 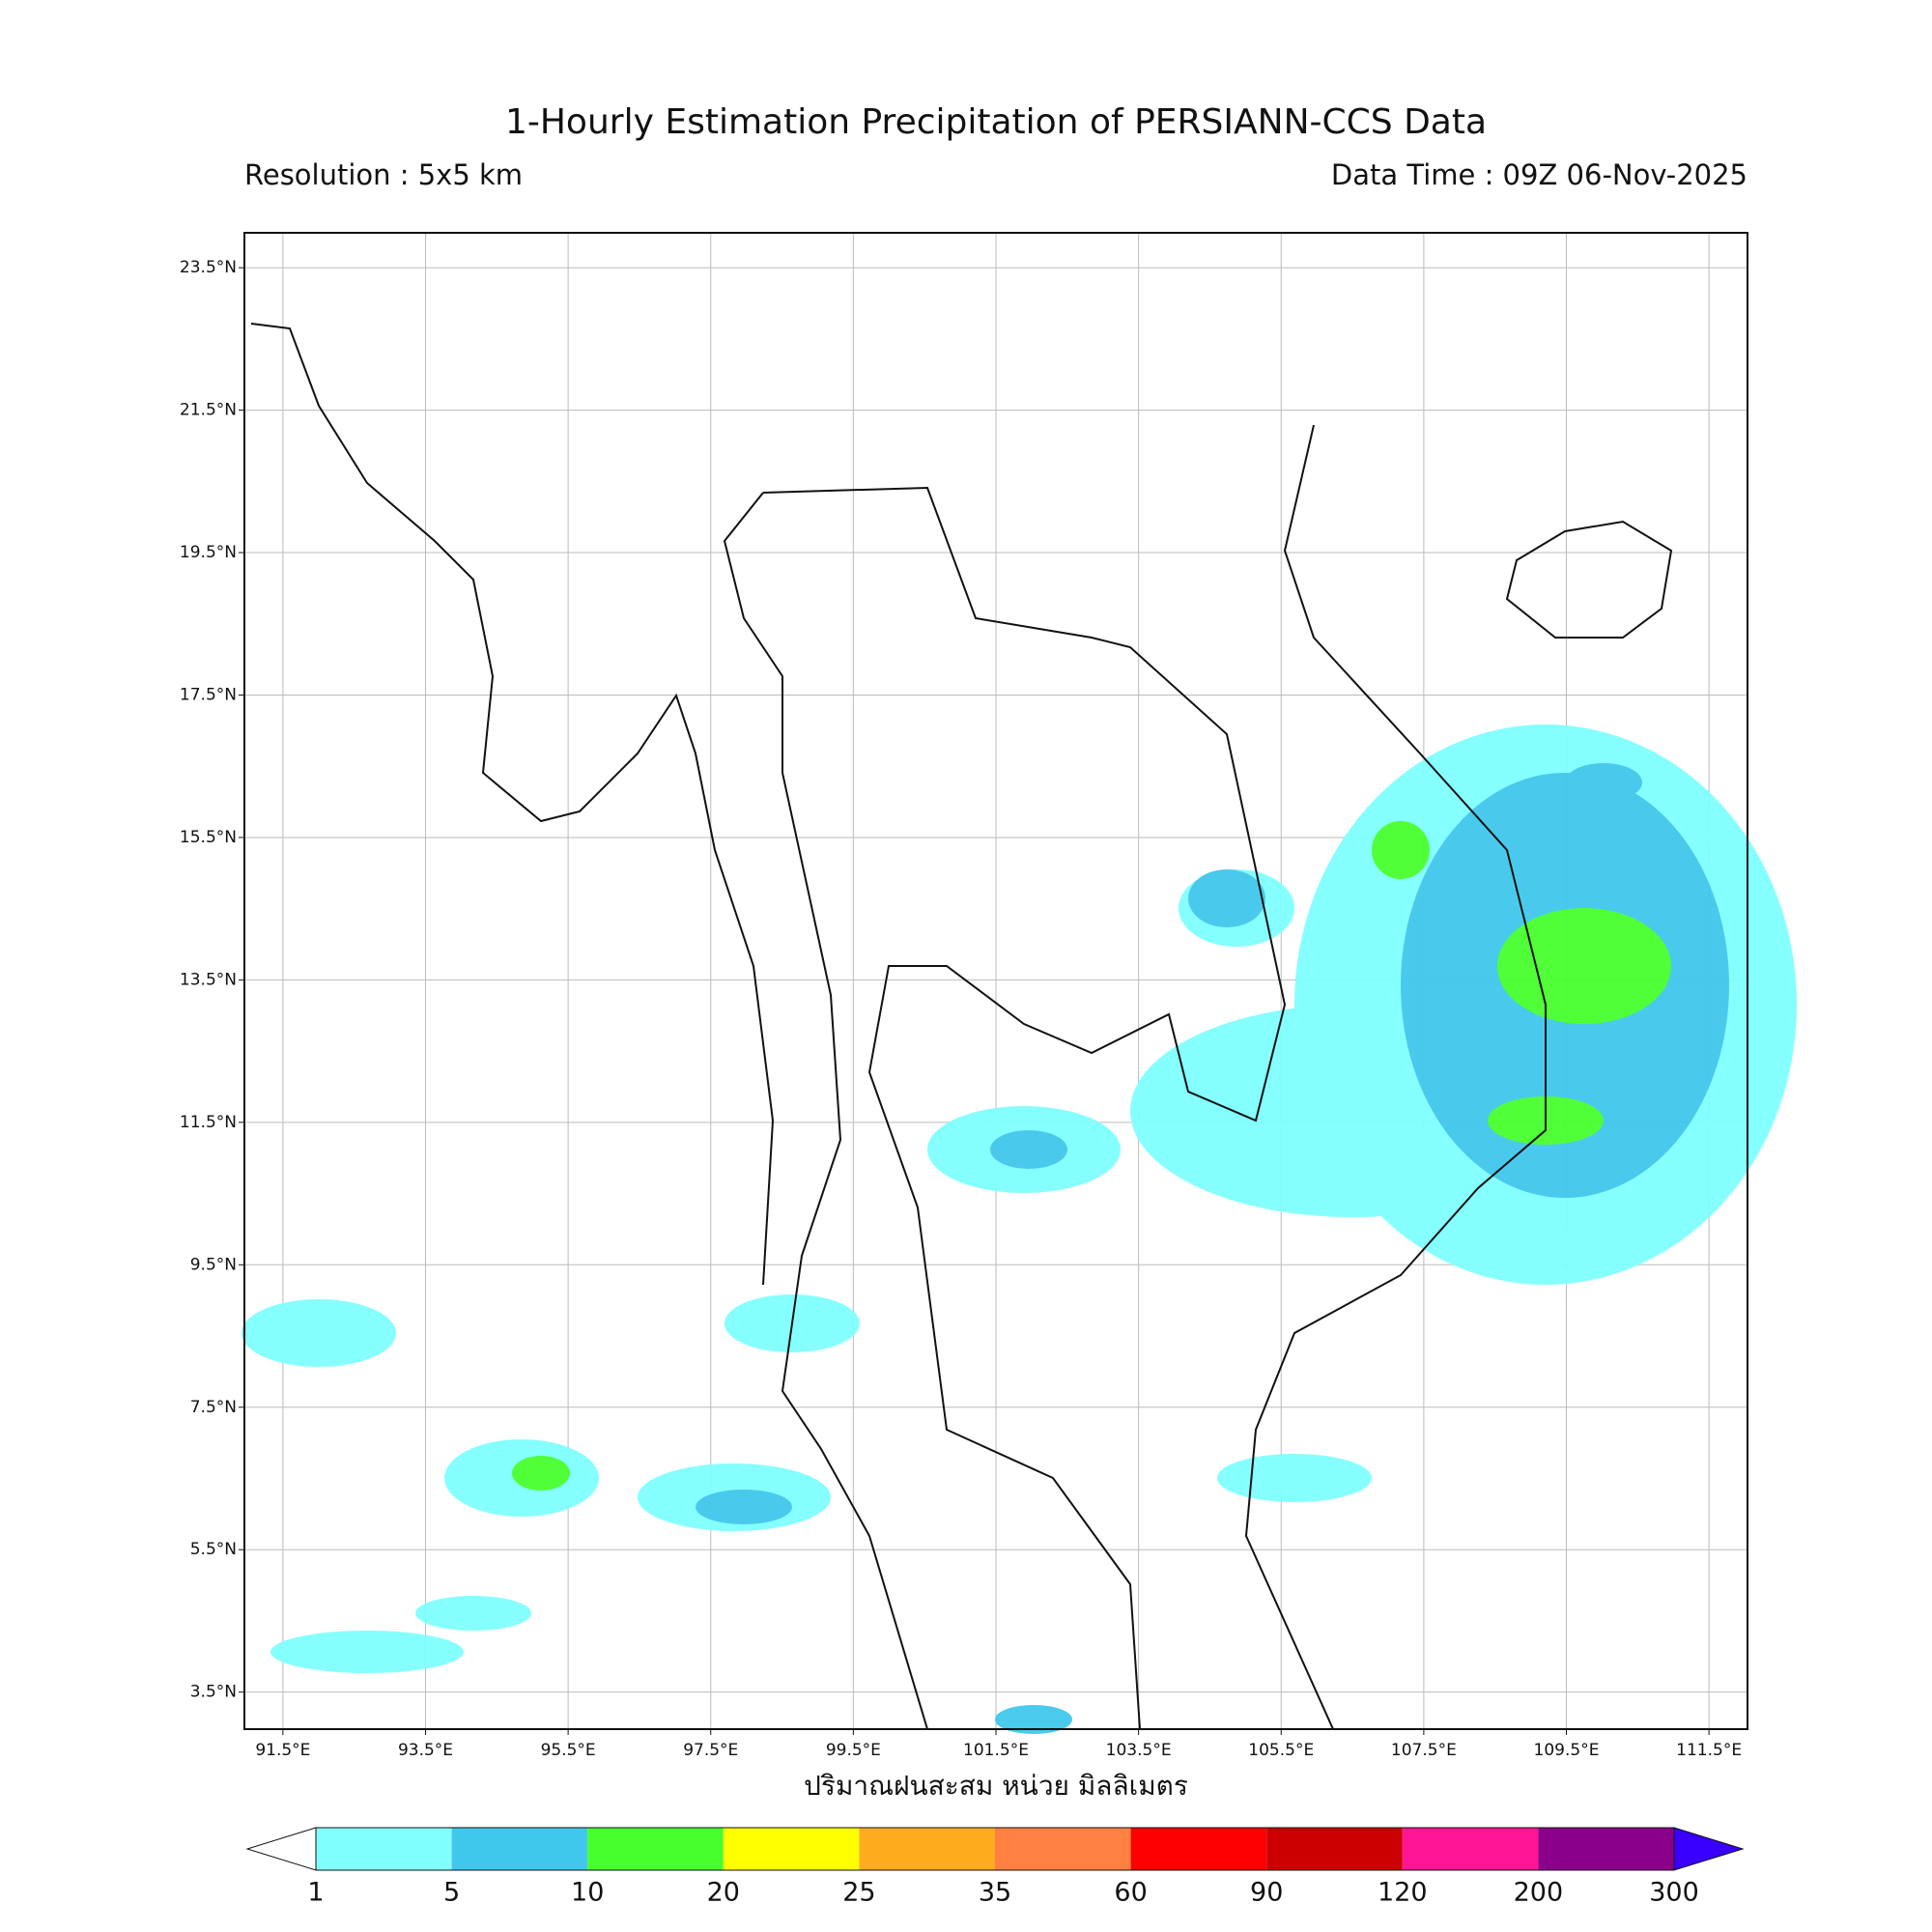 I want to click on x-tick-label: 91.5°E, so click(x=282, y=1750).